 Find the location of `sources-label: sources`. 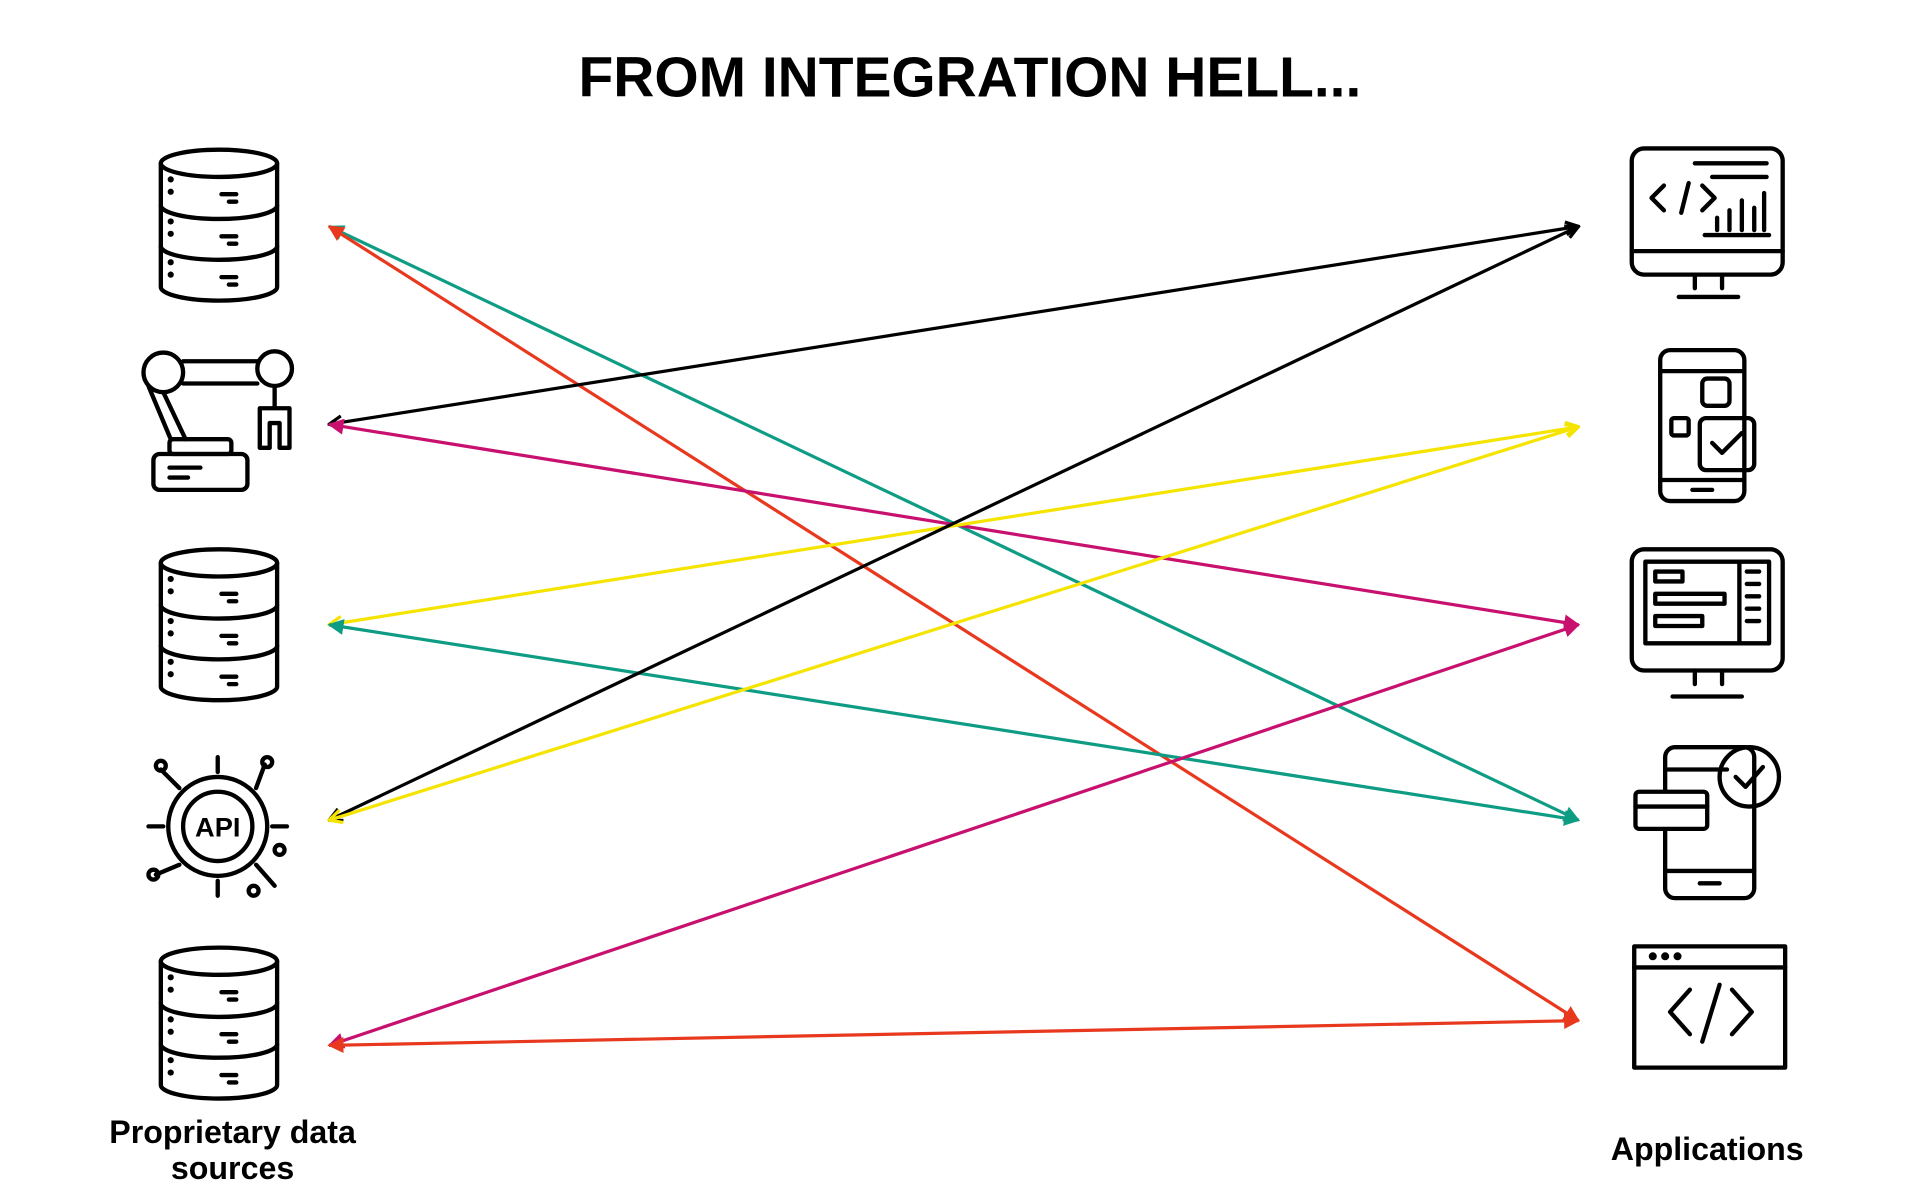

sources-label: sources is located at coordinates (232, 1168).